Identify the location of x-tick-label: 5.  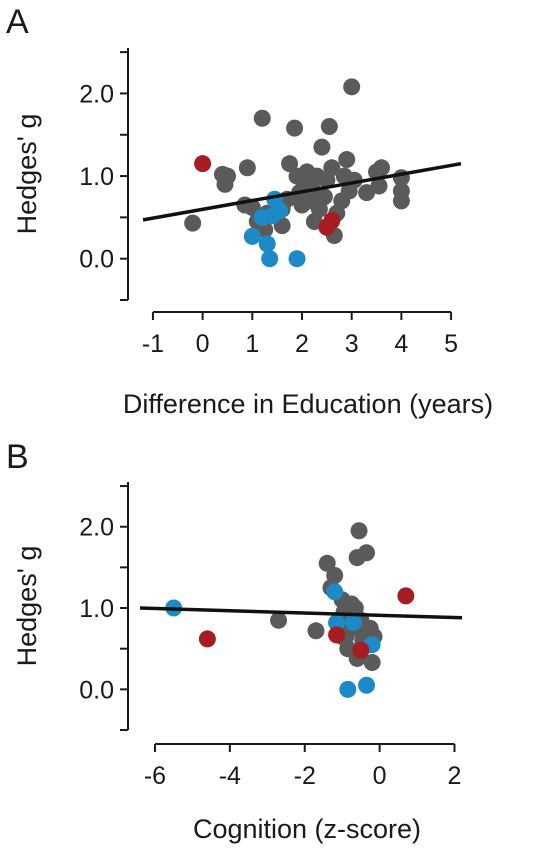
(451, 344).